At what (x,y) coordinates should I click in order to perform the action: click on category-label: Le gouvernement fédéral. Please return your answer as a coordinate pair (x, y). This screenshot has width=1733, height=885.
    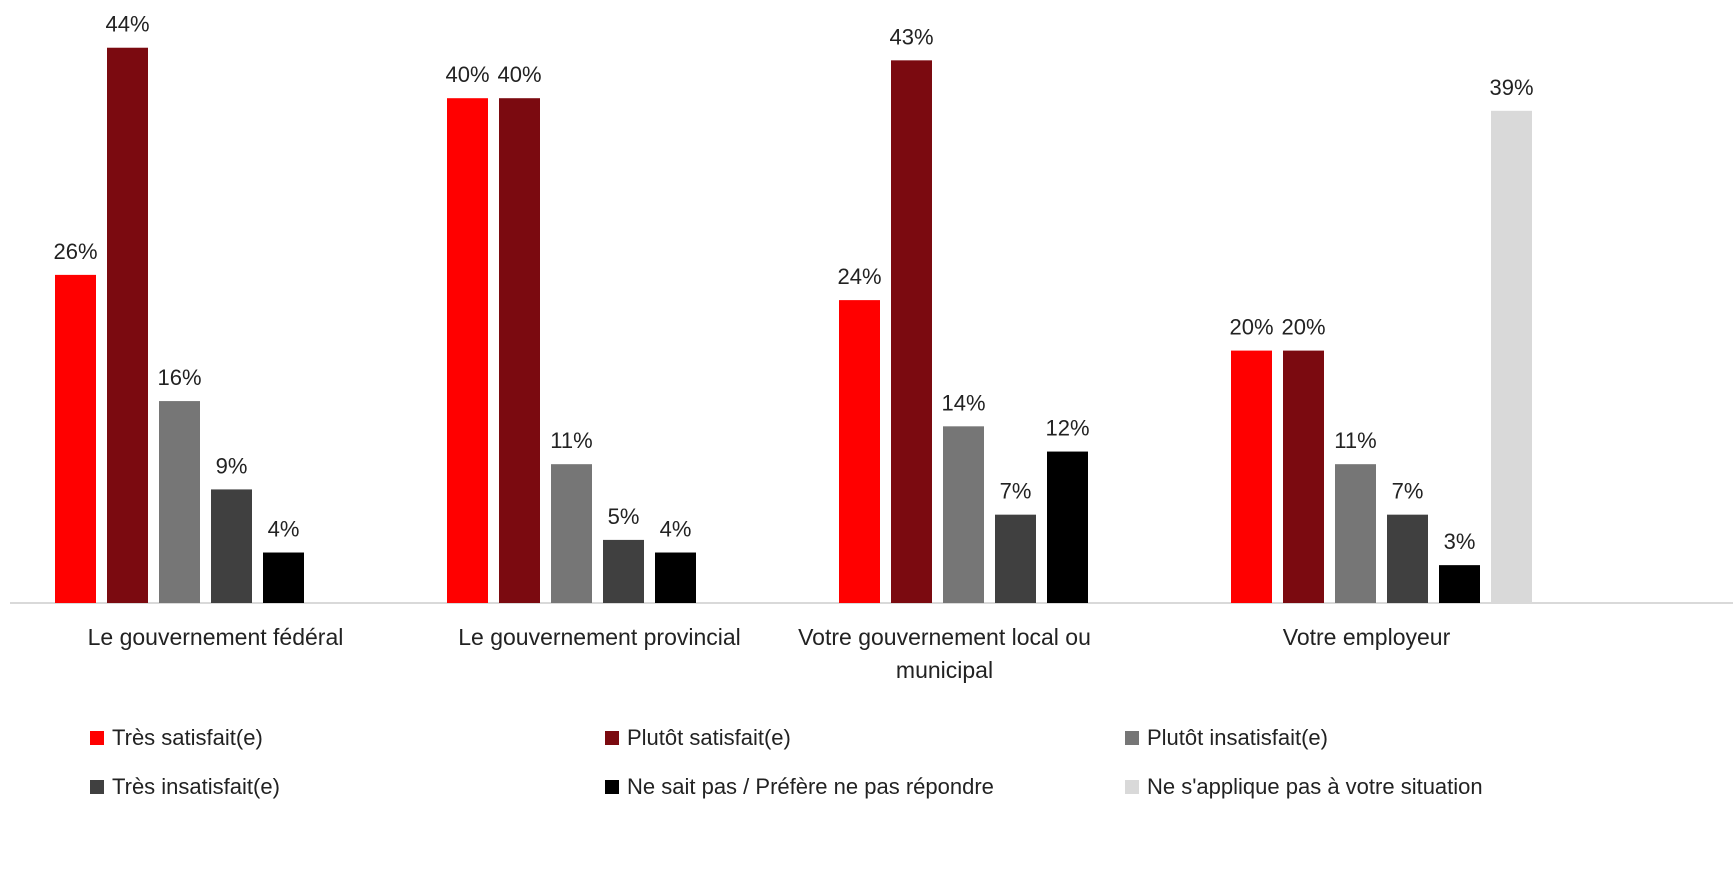
    Looking at the image, I should click on (216, 637).